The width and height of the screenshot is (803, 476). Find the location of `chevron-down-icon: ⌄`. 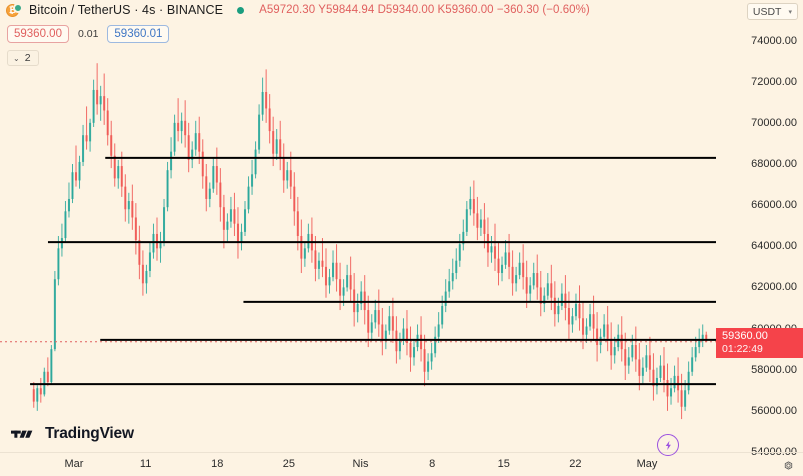

chevron-down-icon: ⌄ is located at coordinates (16, 58).